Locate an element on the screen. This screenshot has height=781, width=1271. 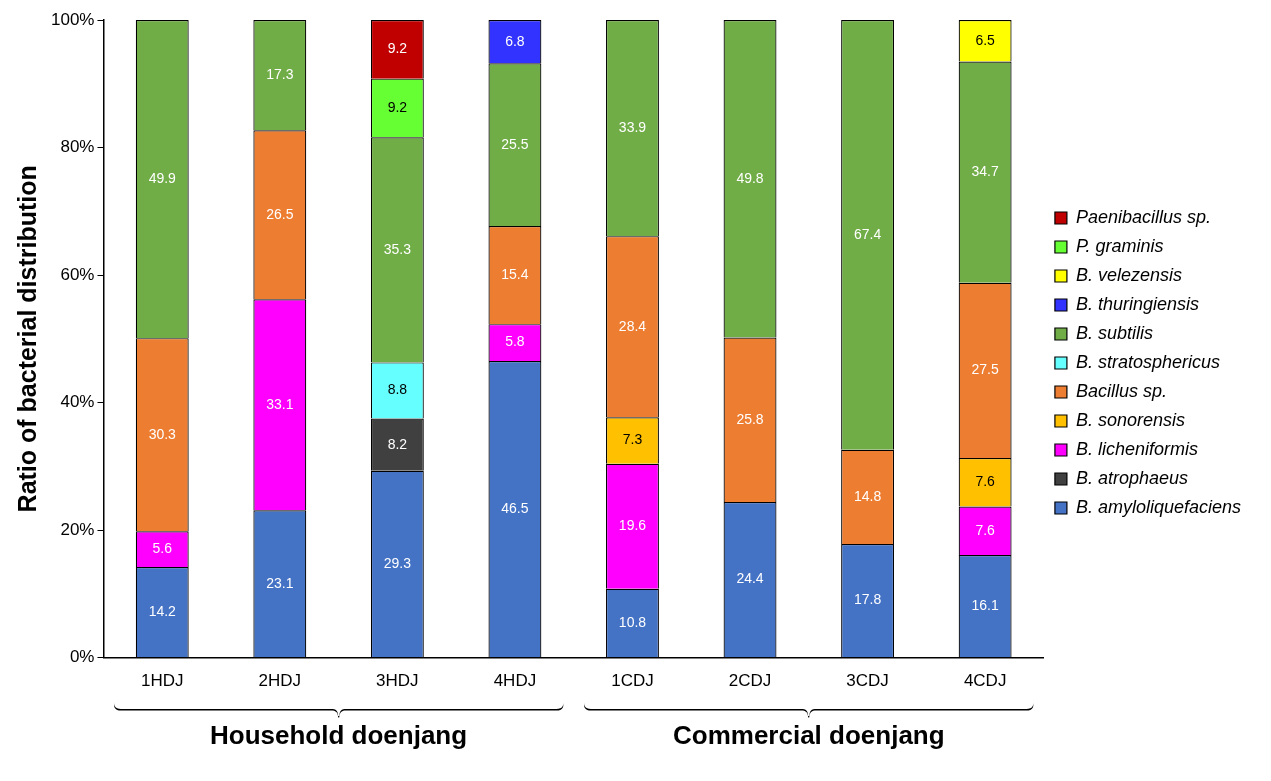
legend-label: B. atrophaeus is located at coordinates (1131, 478).